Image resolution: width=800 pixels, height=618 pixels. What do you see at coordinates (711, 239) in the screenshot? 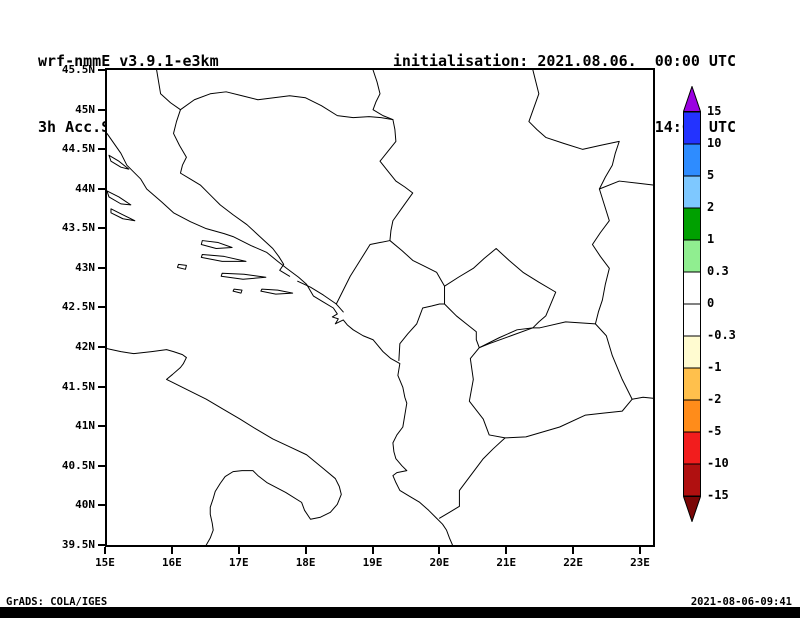
I see `colorbar-label: 1` at bounding box center [711, 239].